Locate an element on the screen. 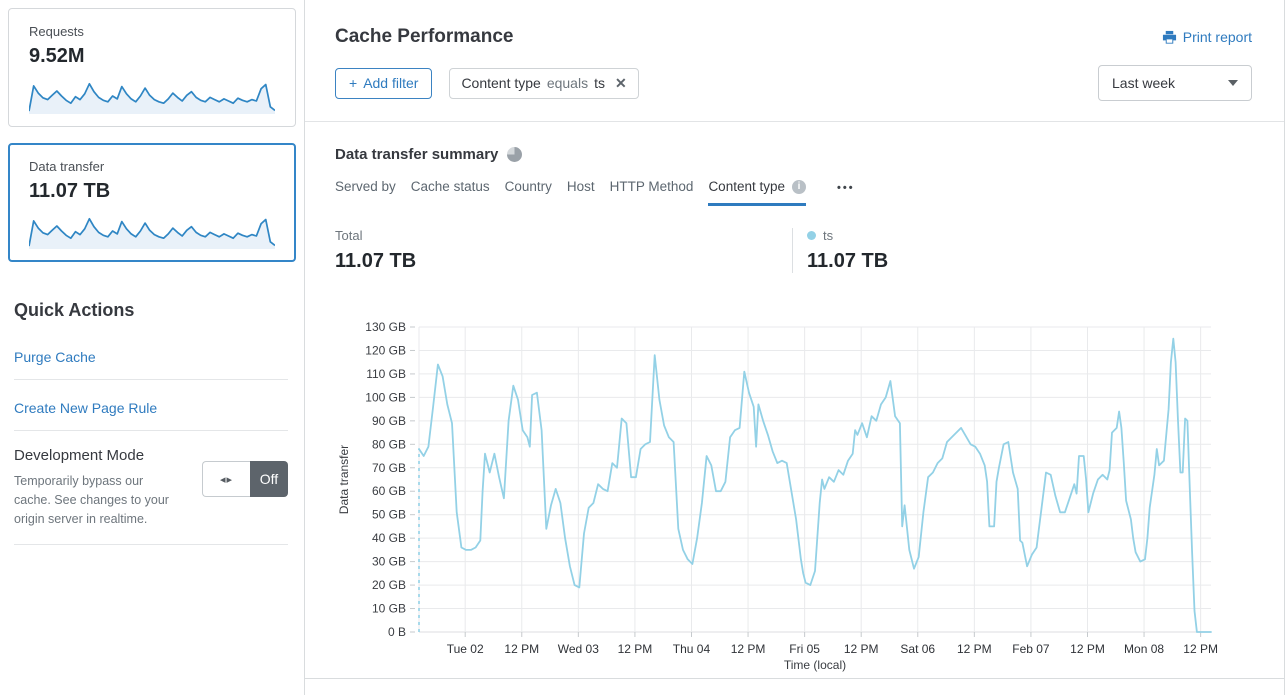 The image size is (1285, 695). add-filter-label: Add filter is located at coordinates (391, 83).